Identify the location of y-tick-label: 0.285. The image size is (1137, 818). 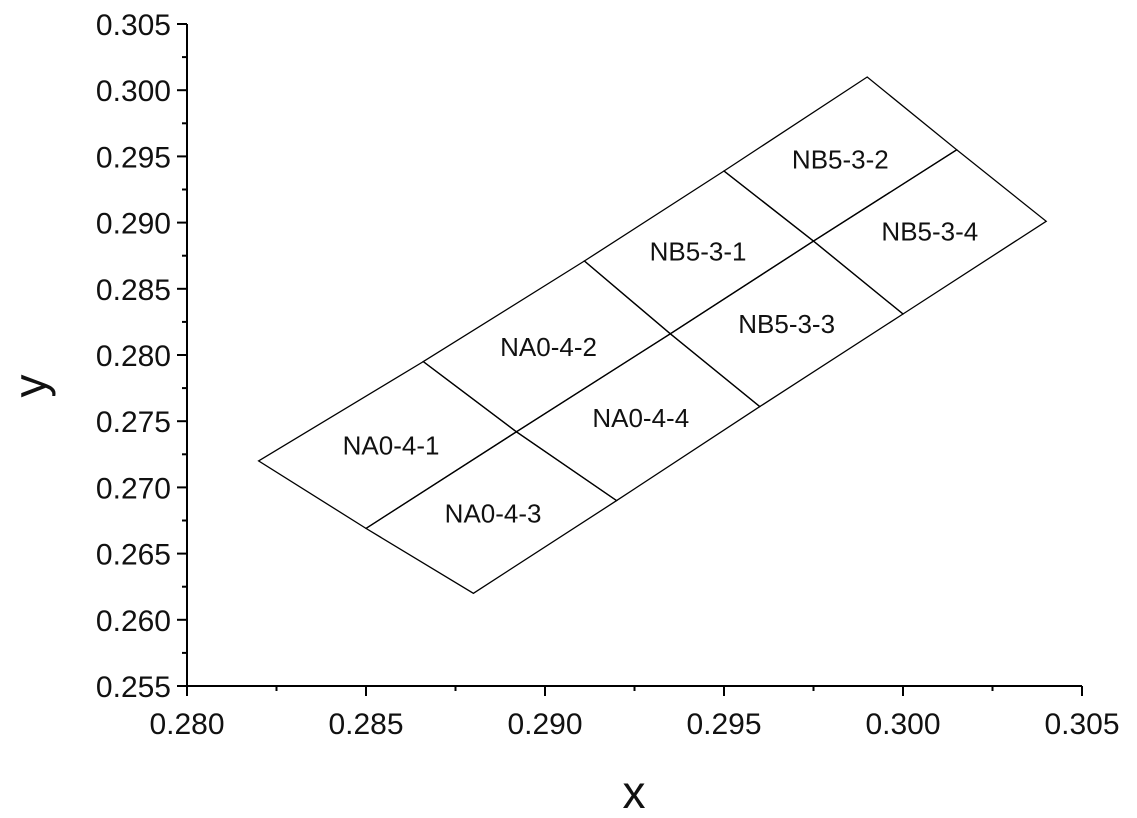
(133, 290).